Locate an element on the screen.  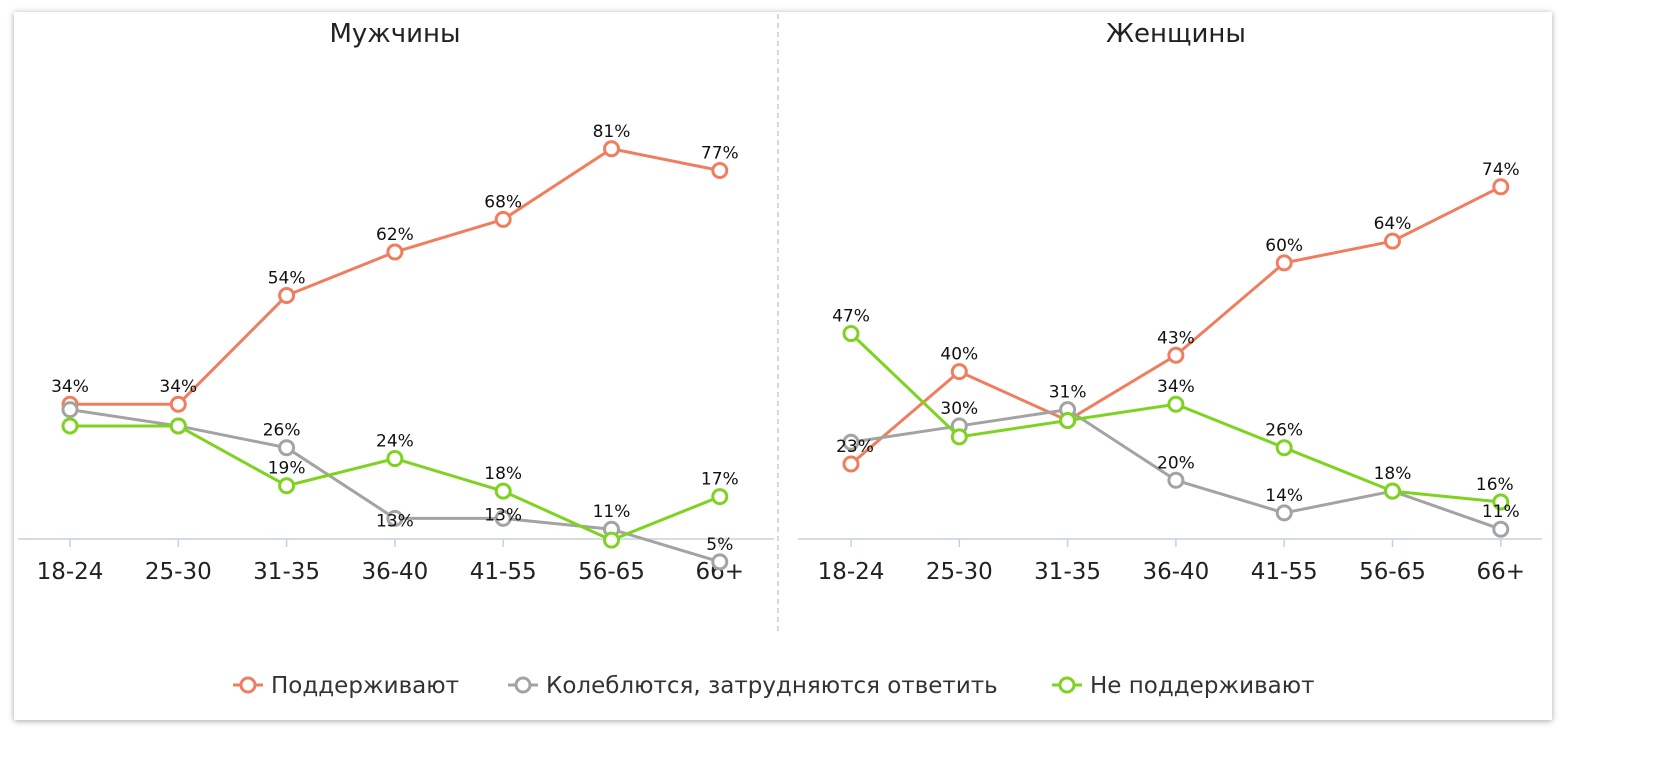
data-label-oppose: 24% is located at coordinates (395, 442).